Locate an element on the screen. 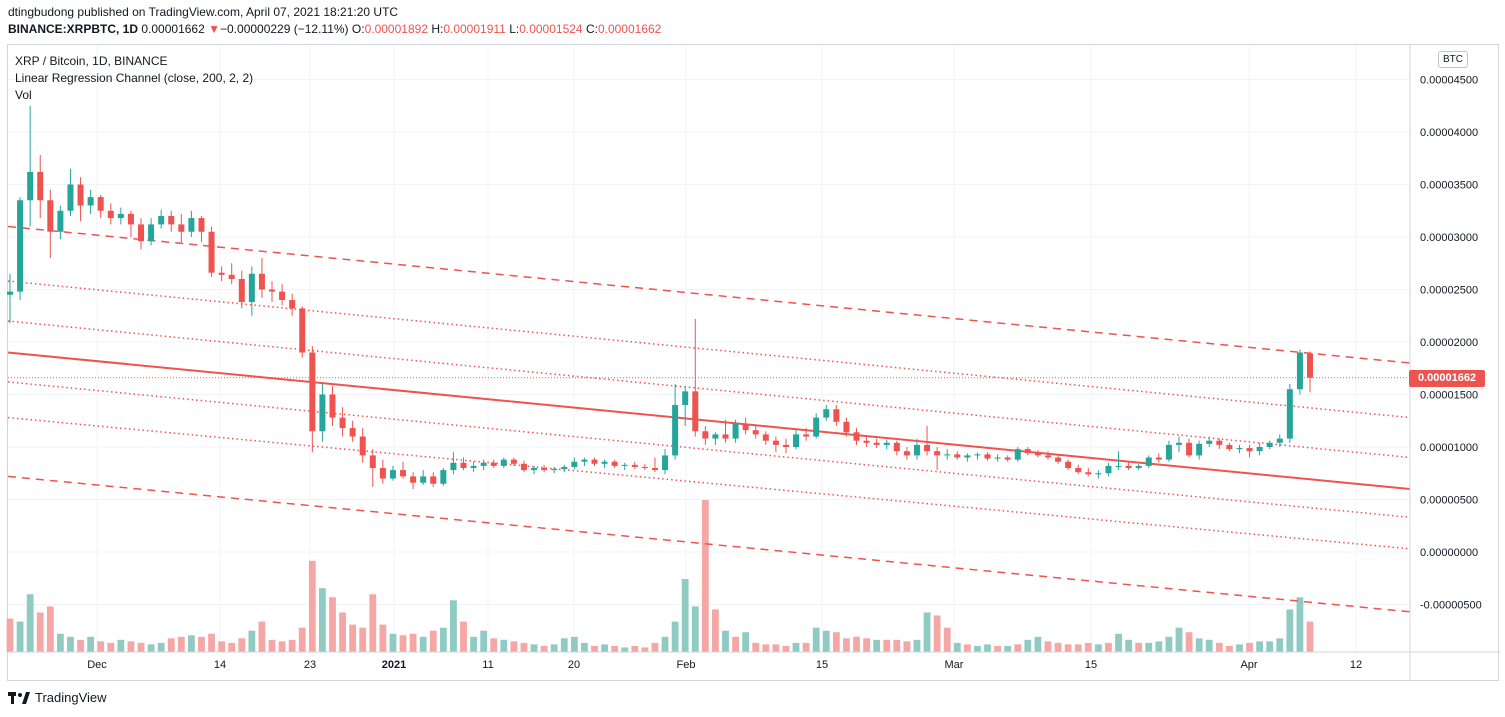  price-tick-label: 0.00000000 is located at coordinates (1449, 553).